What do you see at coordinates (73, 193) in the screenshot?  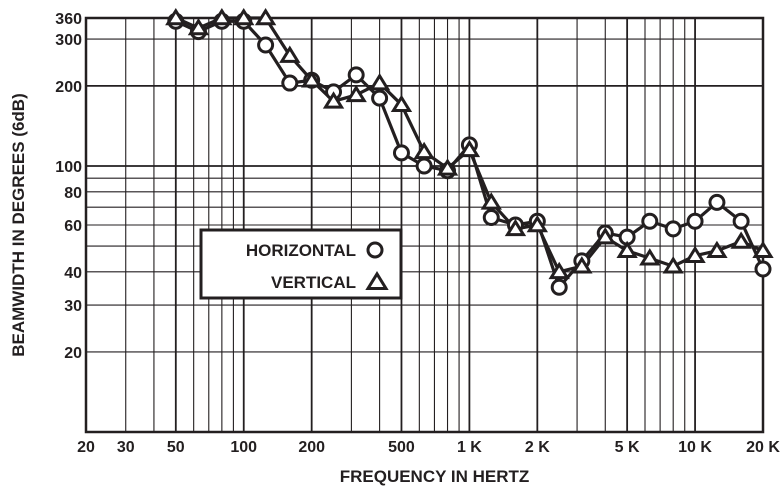 I see `y-tick-label: 80` at bounding box center [73, 193].